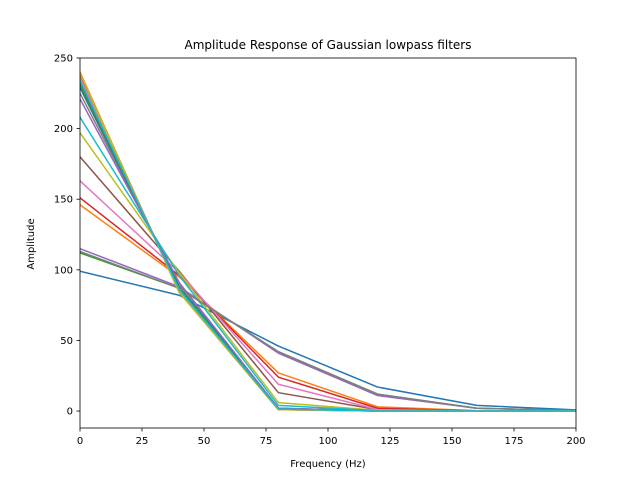 The image size is (640, 480). What do you see at coordinates (328, 464) in the screenshot?
I see `x-axis-label: Frequency (Hz)` at bounding box center [328, 464].